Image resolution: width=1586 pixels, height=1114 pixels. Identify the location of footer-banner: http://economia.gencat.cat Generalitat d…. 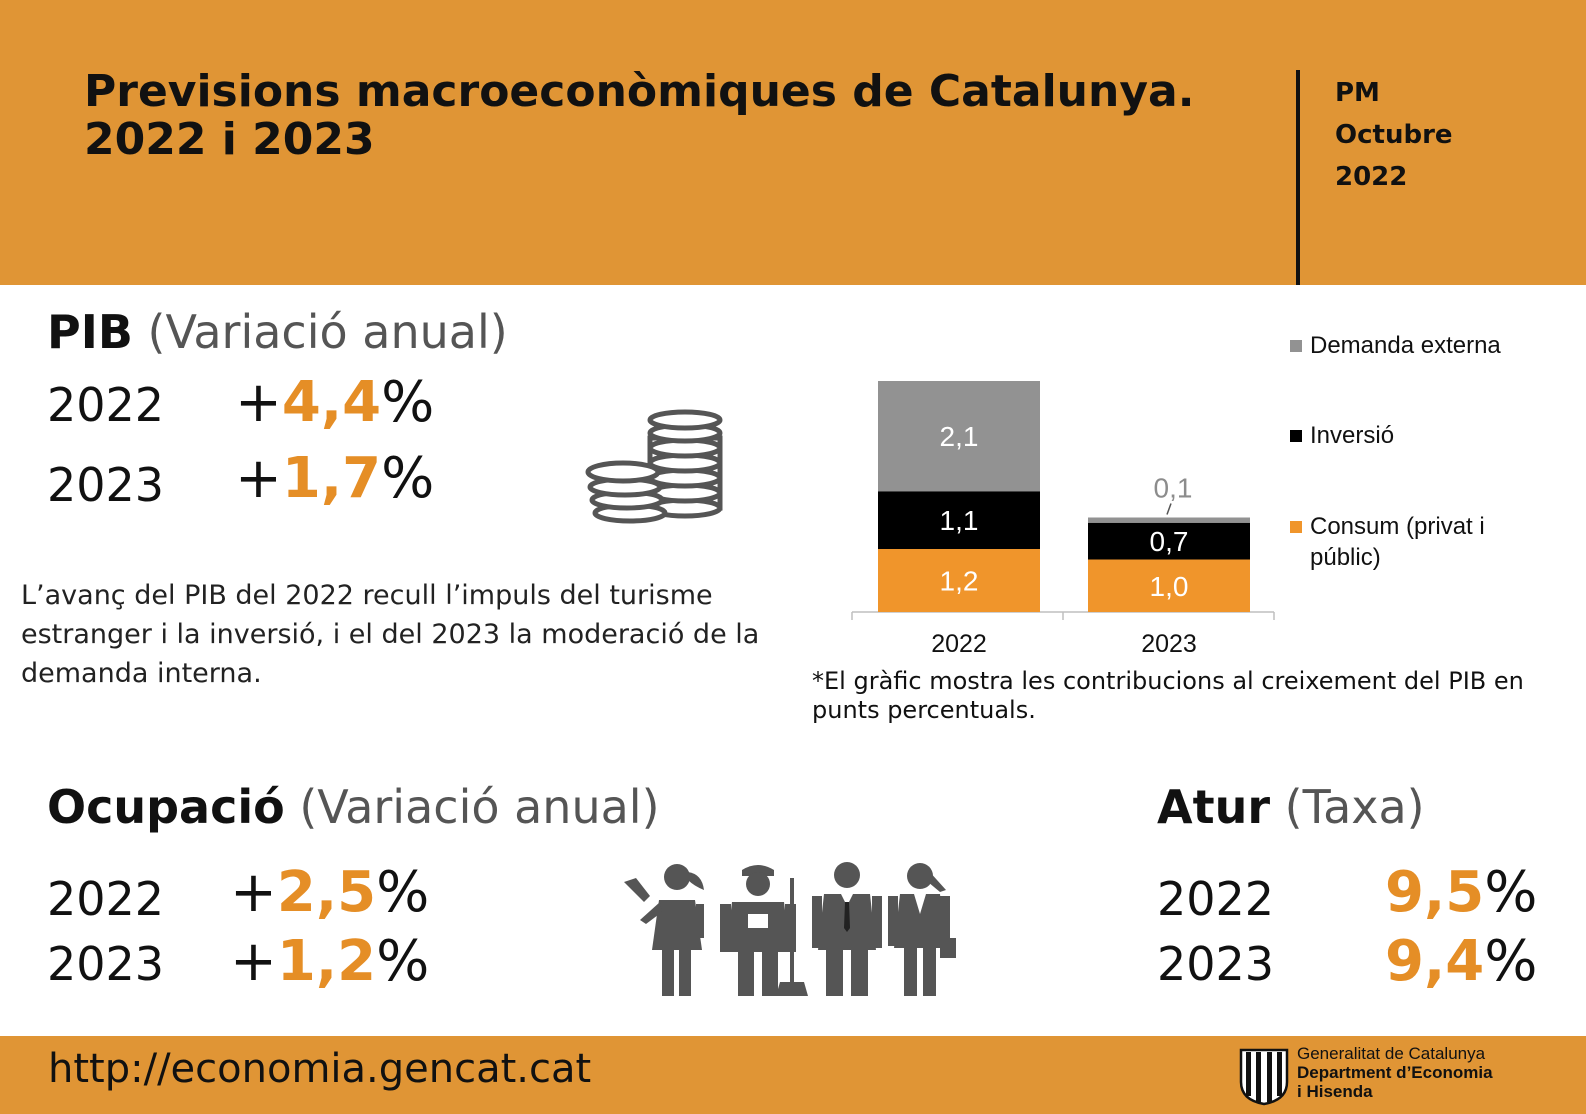
(793, 1075).